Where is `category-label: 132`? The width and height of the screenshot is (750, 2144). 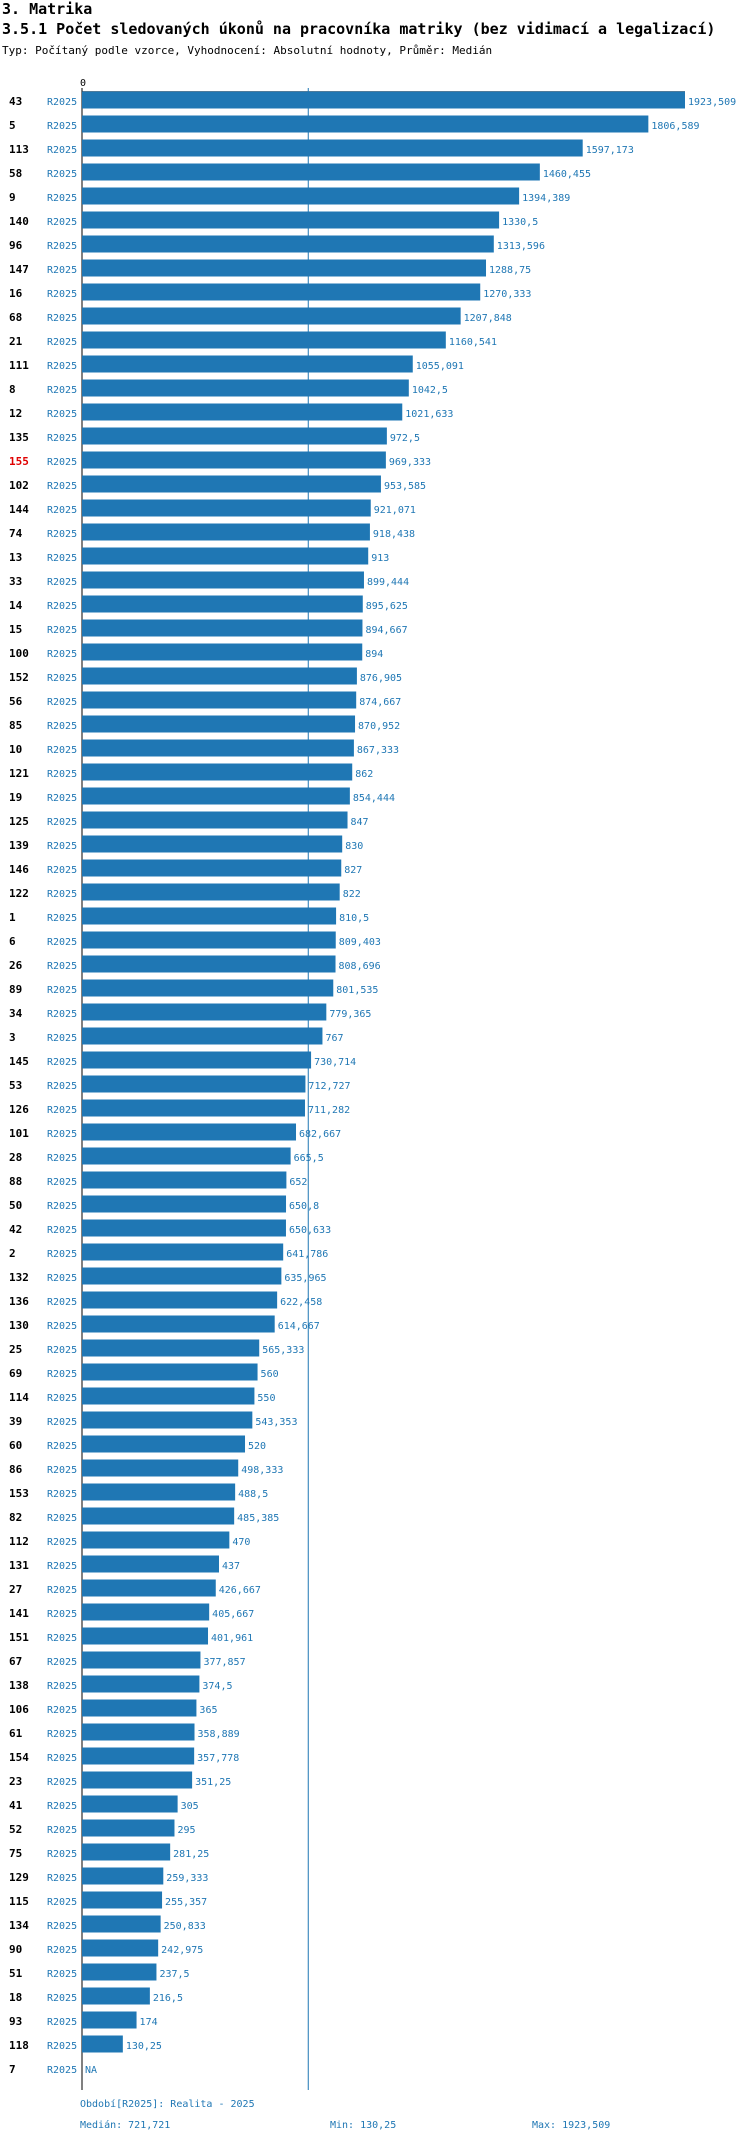 category-label: 132 is located at coordinates (19, 1277).